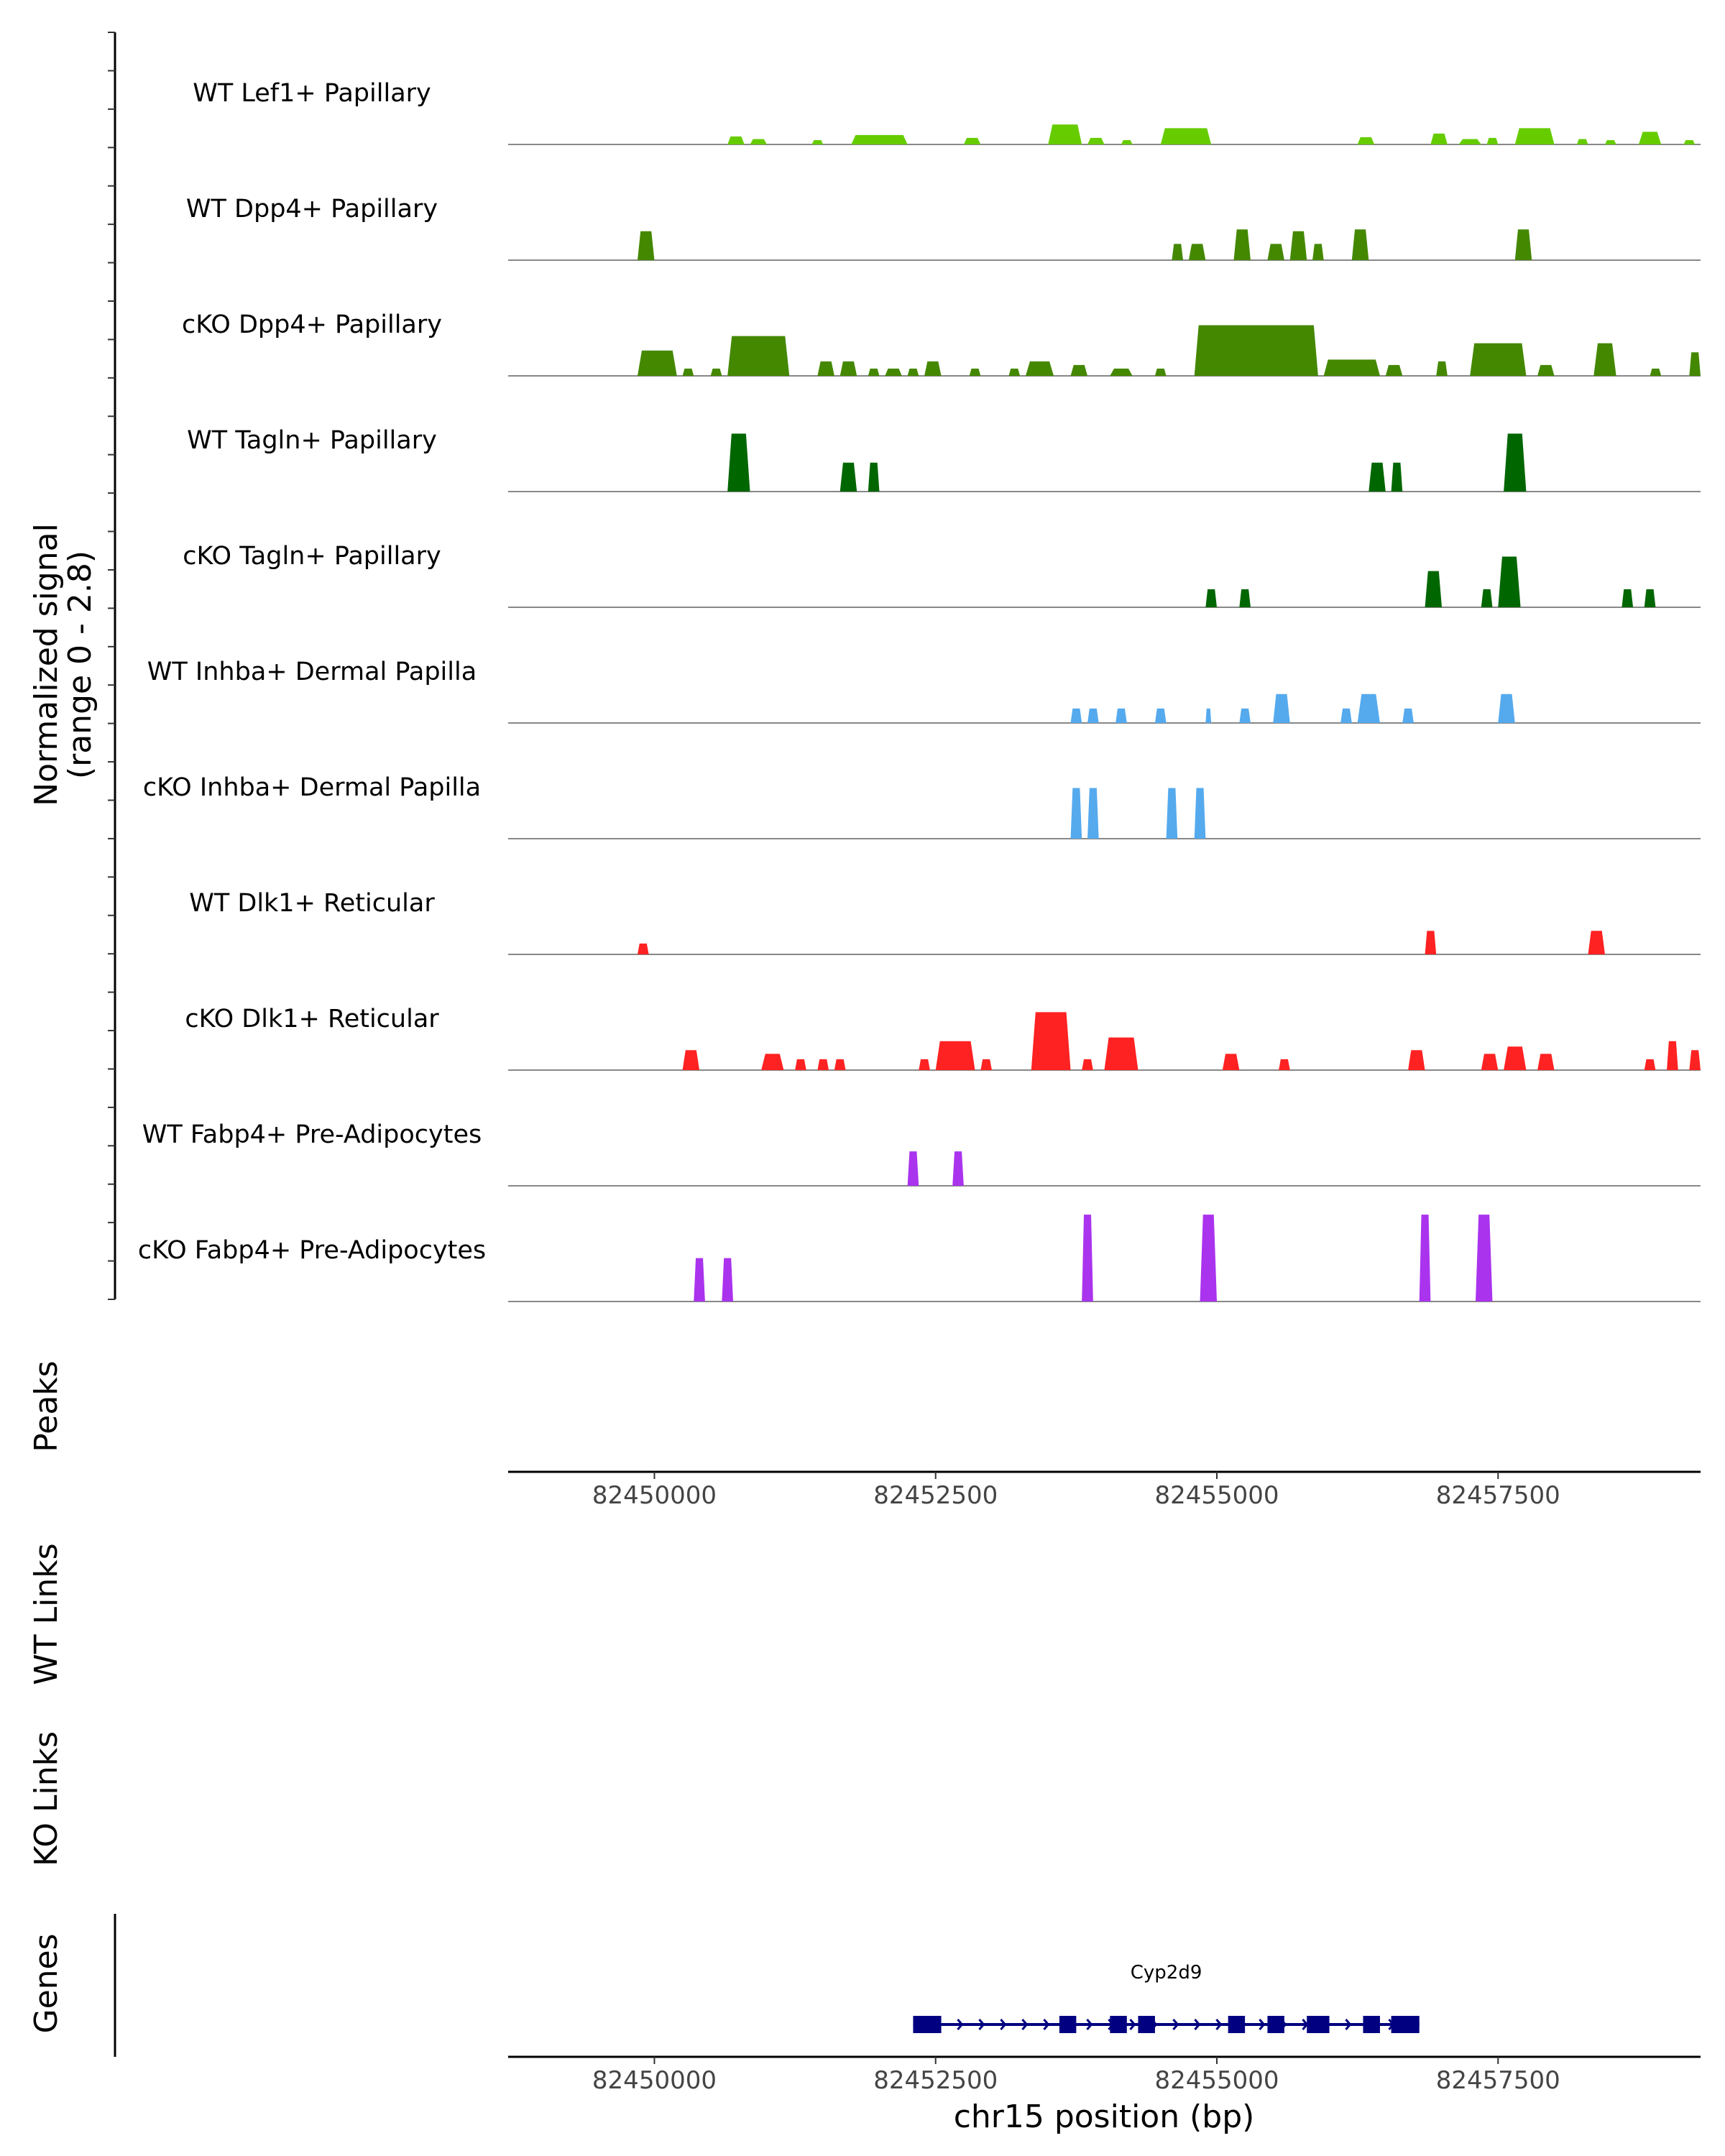 Image resolution: width=1725 pixels, height=2156 pixels. What do you see at coordinates (46, 1406) in the screenshot?
I see `peaks-track-title: Peaks` at bounding box center [46, 1406].